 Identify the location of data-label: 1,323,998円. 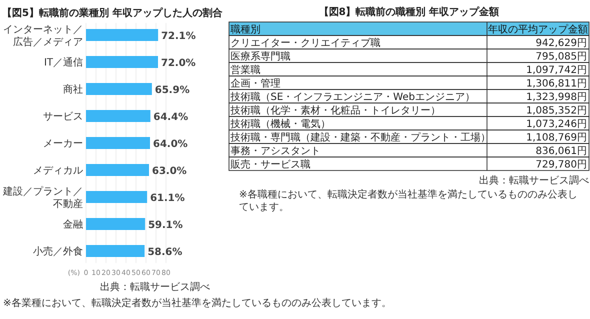
(556, 97).